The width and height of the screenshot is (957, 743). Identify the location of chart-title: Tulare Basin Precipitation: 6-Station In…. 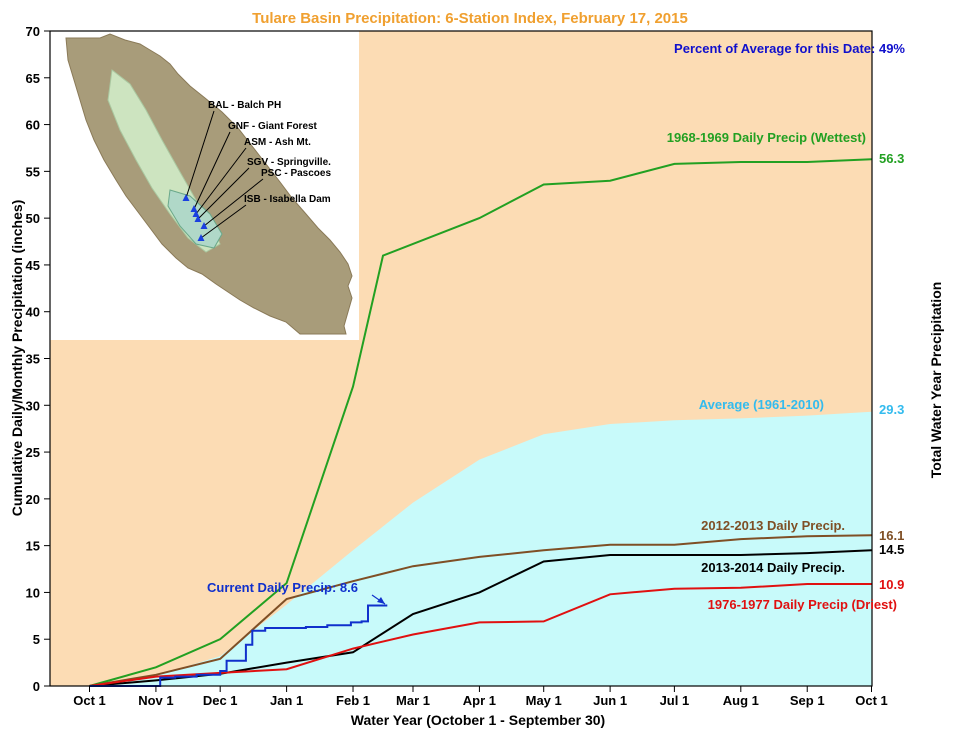
(470, 18).